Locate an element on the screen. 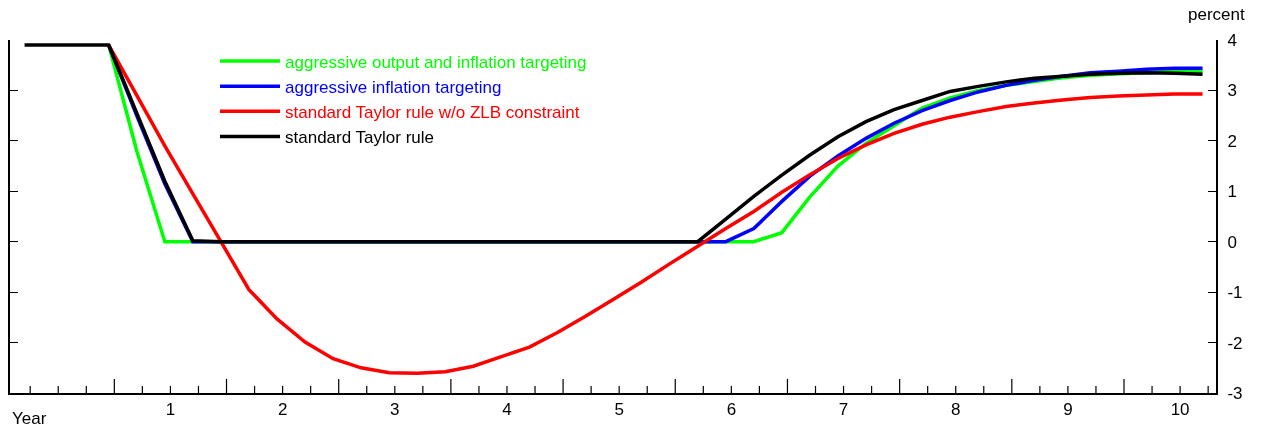 Image resolution: width=1264 pixels, height=435 pixels. x-tick-label: 2 is located at coordinates (282, 410).